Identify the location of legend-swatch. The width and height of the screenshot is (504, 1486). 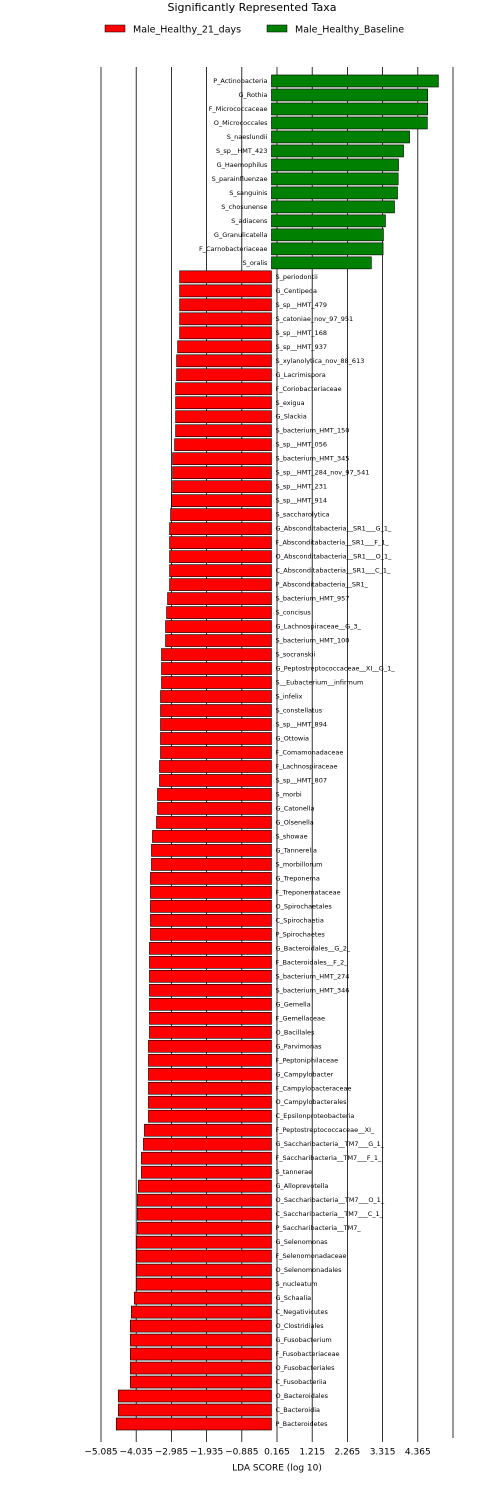
(277, 28).